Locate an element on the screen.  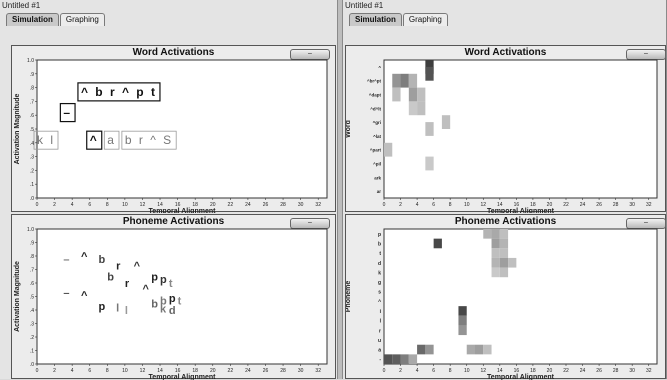
row-label: ^dapt is located at coordinates (375, 95).